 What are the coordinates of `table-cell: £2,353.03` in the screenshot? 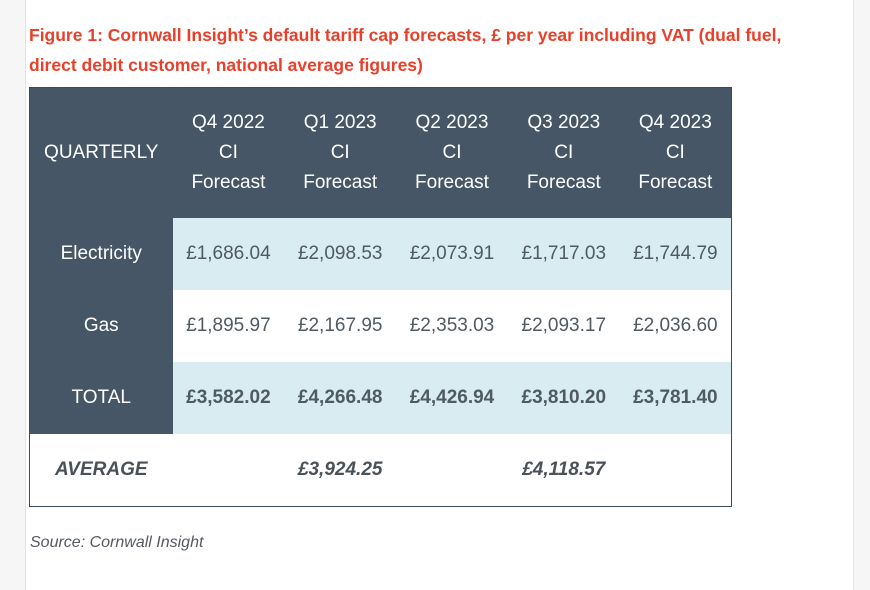 It's located at (452, 326).